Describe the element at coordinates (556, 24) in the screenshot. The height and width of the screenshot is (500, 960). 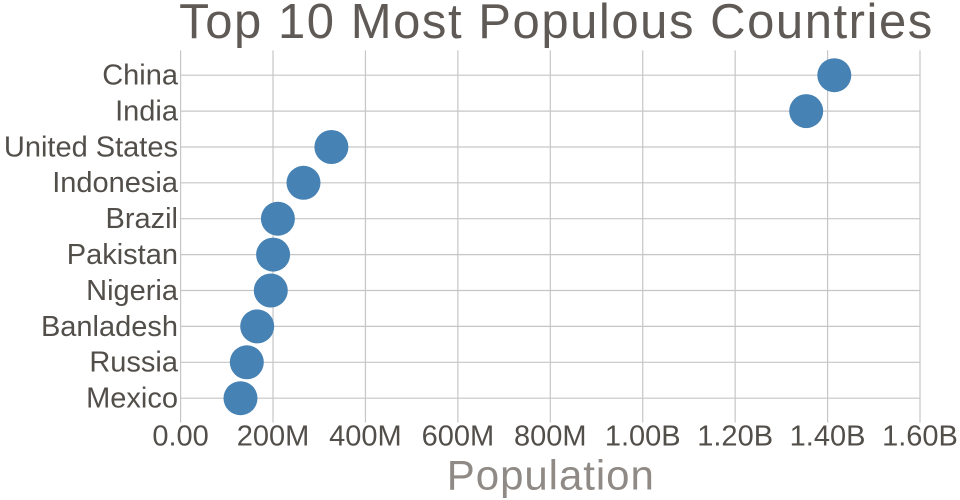
I see `svg-text: Top 10 Most Populous Countries` at that location.